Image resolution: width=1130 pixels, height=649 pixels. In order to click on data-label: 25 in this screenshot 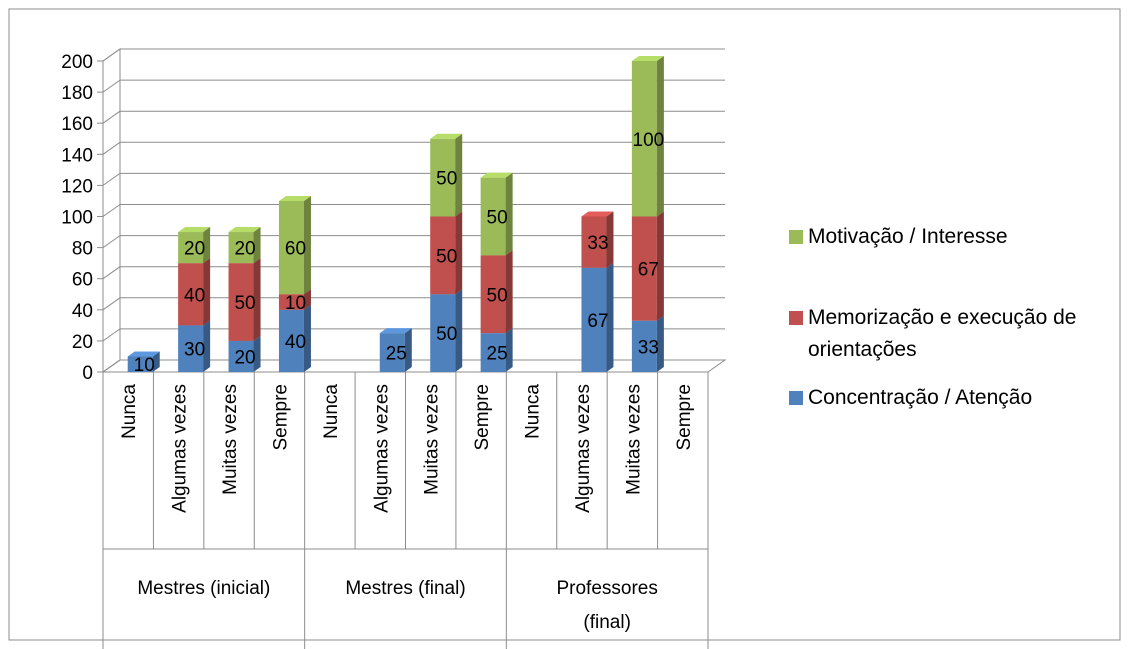, I will do `click(396, 354)`.